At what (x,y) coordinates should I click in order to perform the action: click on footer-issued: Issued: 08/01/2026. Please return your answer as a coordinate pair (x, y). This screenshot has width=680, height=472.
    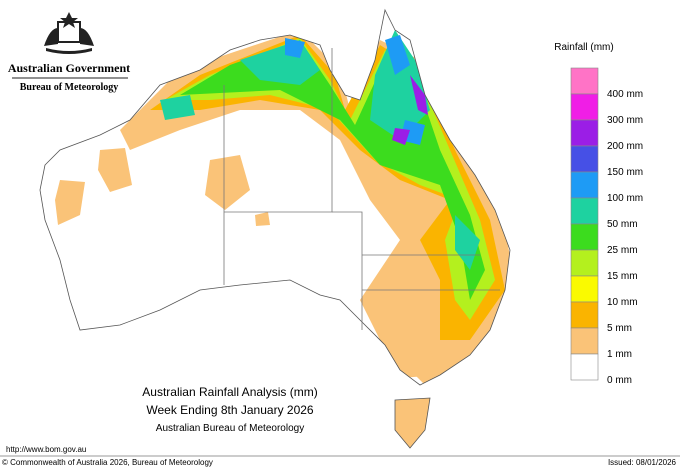
    Looking at the image, I should click on (642, 462).